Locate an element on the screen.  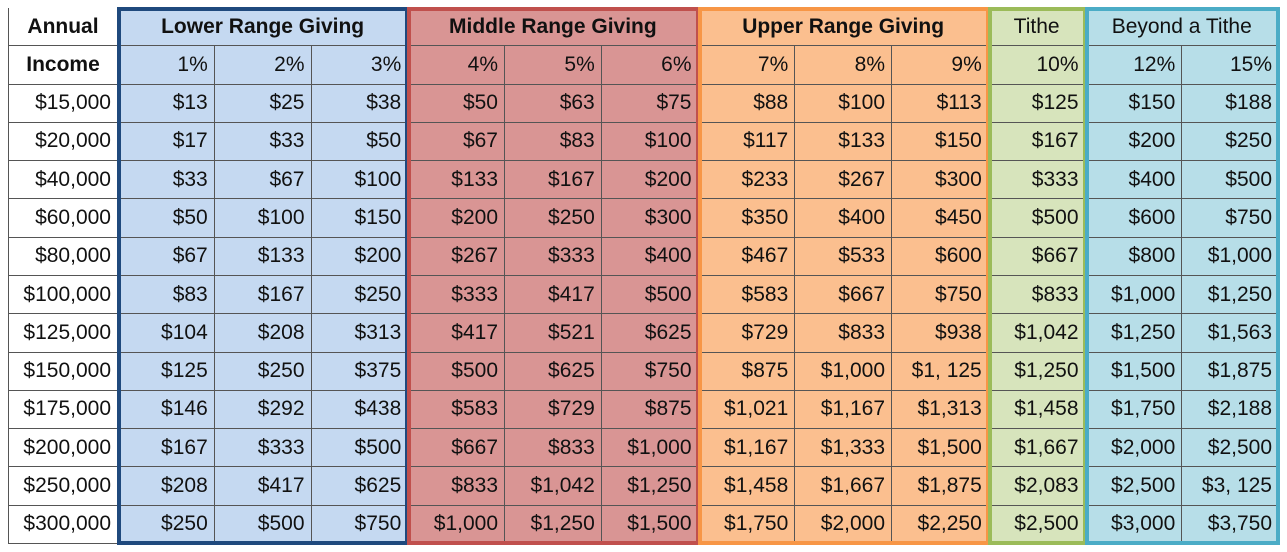
amount-cell: $267 is located at coordinates (843, 180).